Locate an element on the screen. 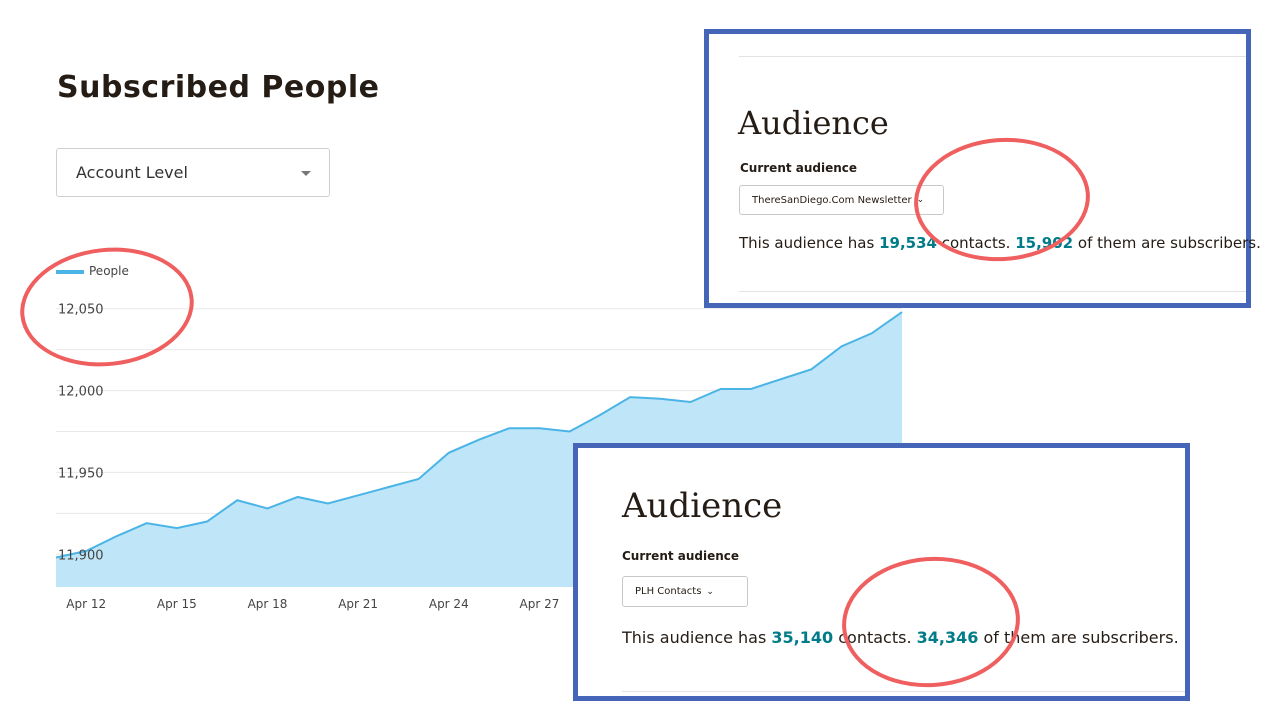  current-audience-select-value: ThereSanDiego.Com Newsletter is located at coordinates (832, 200).